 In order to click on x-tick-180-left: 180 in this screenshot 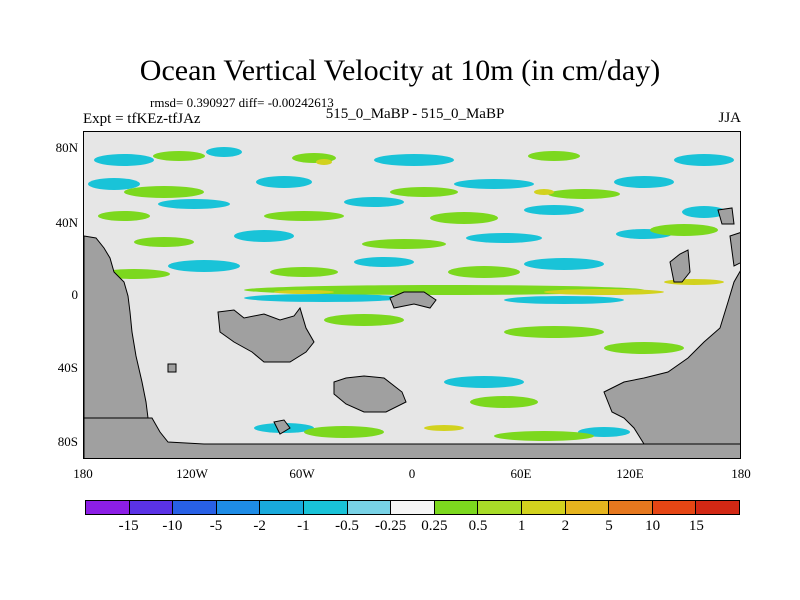, I will do `click(83, 473)`.